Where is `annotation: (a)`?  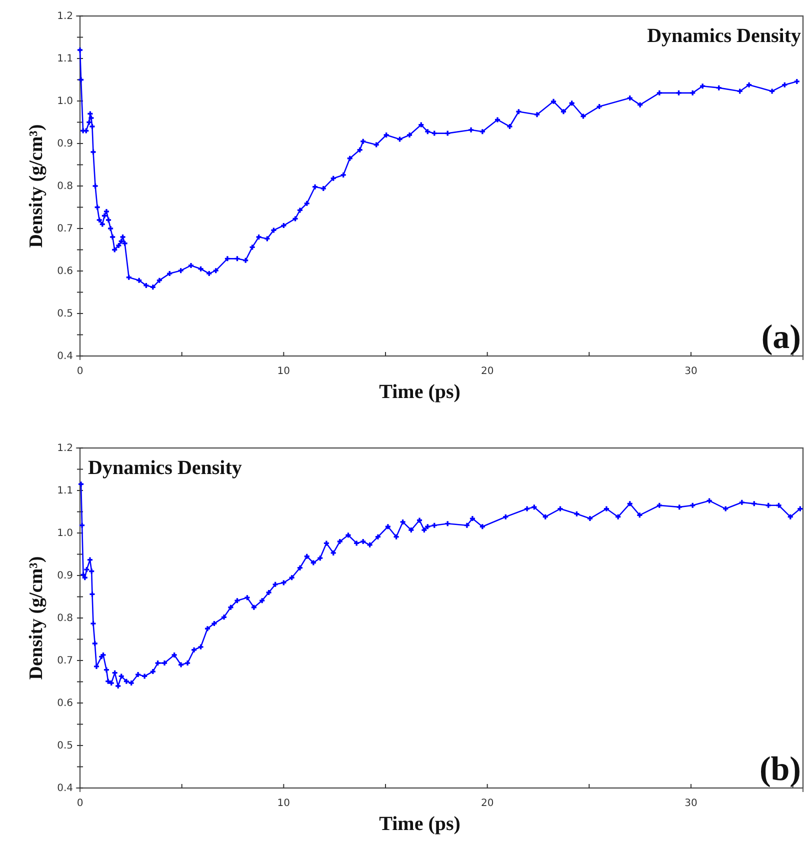
annotation: (a) is located at coordinates (781, 337).